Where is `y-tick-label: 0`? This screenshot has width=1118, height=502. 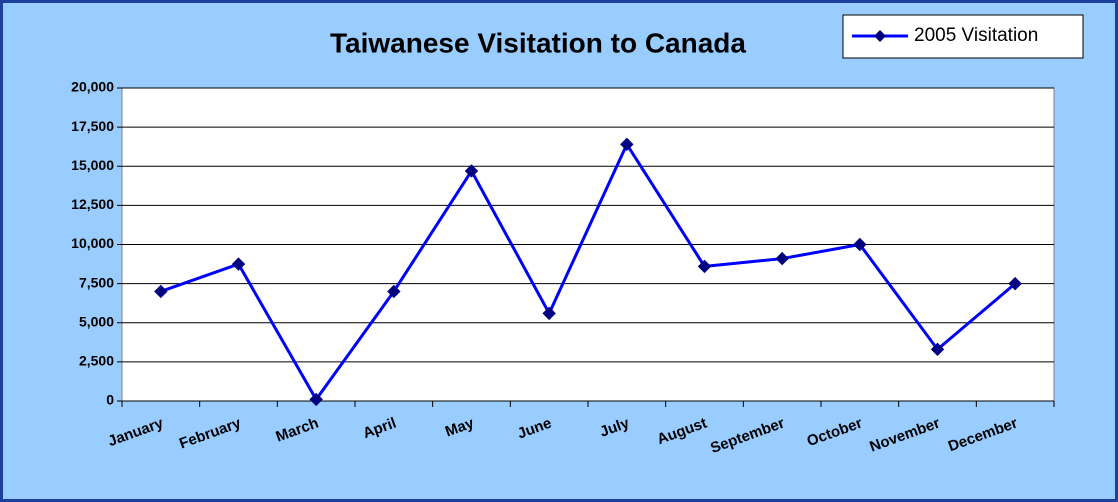
y-tick-label: 0 is located at coordinates (110, 400).